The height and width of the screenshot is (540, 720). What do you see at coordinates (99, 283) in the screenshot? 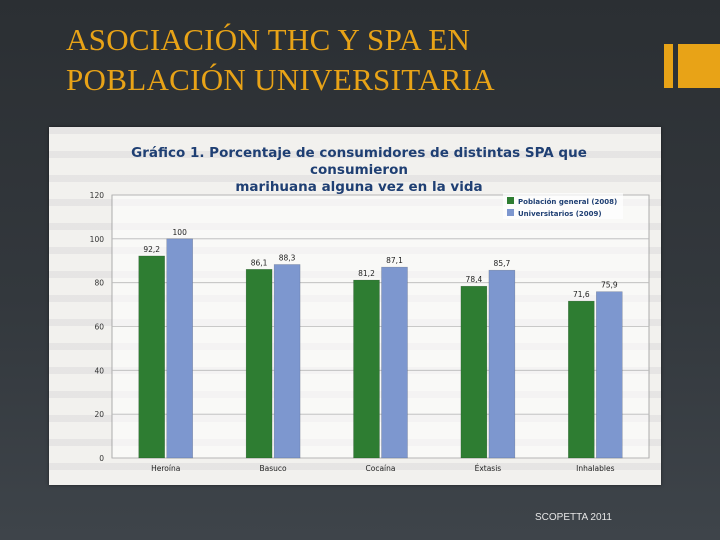
I see `y-tick-label: 80` at bounding box center [99, 283].